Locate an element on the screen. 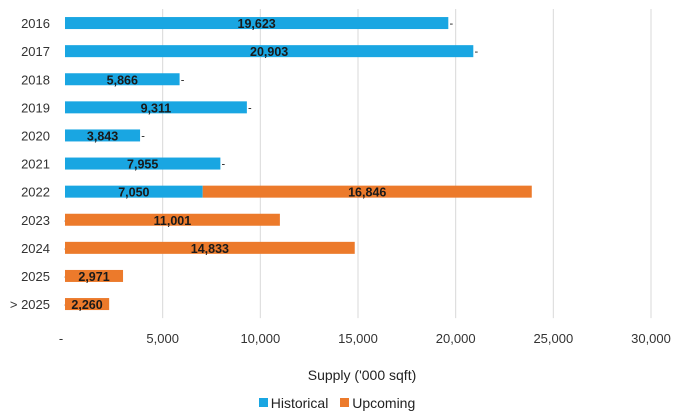 The image size is (674, 414). data-label-historical-6: 7,050 is located at coordinates (133, 193).